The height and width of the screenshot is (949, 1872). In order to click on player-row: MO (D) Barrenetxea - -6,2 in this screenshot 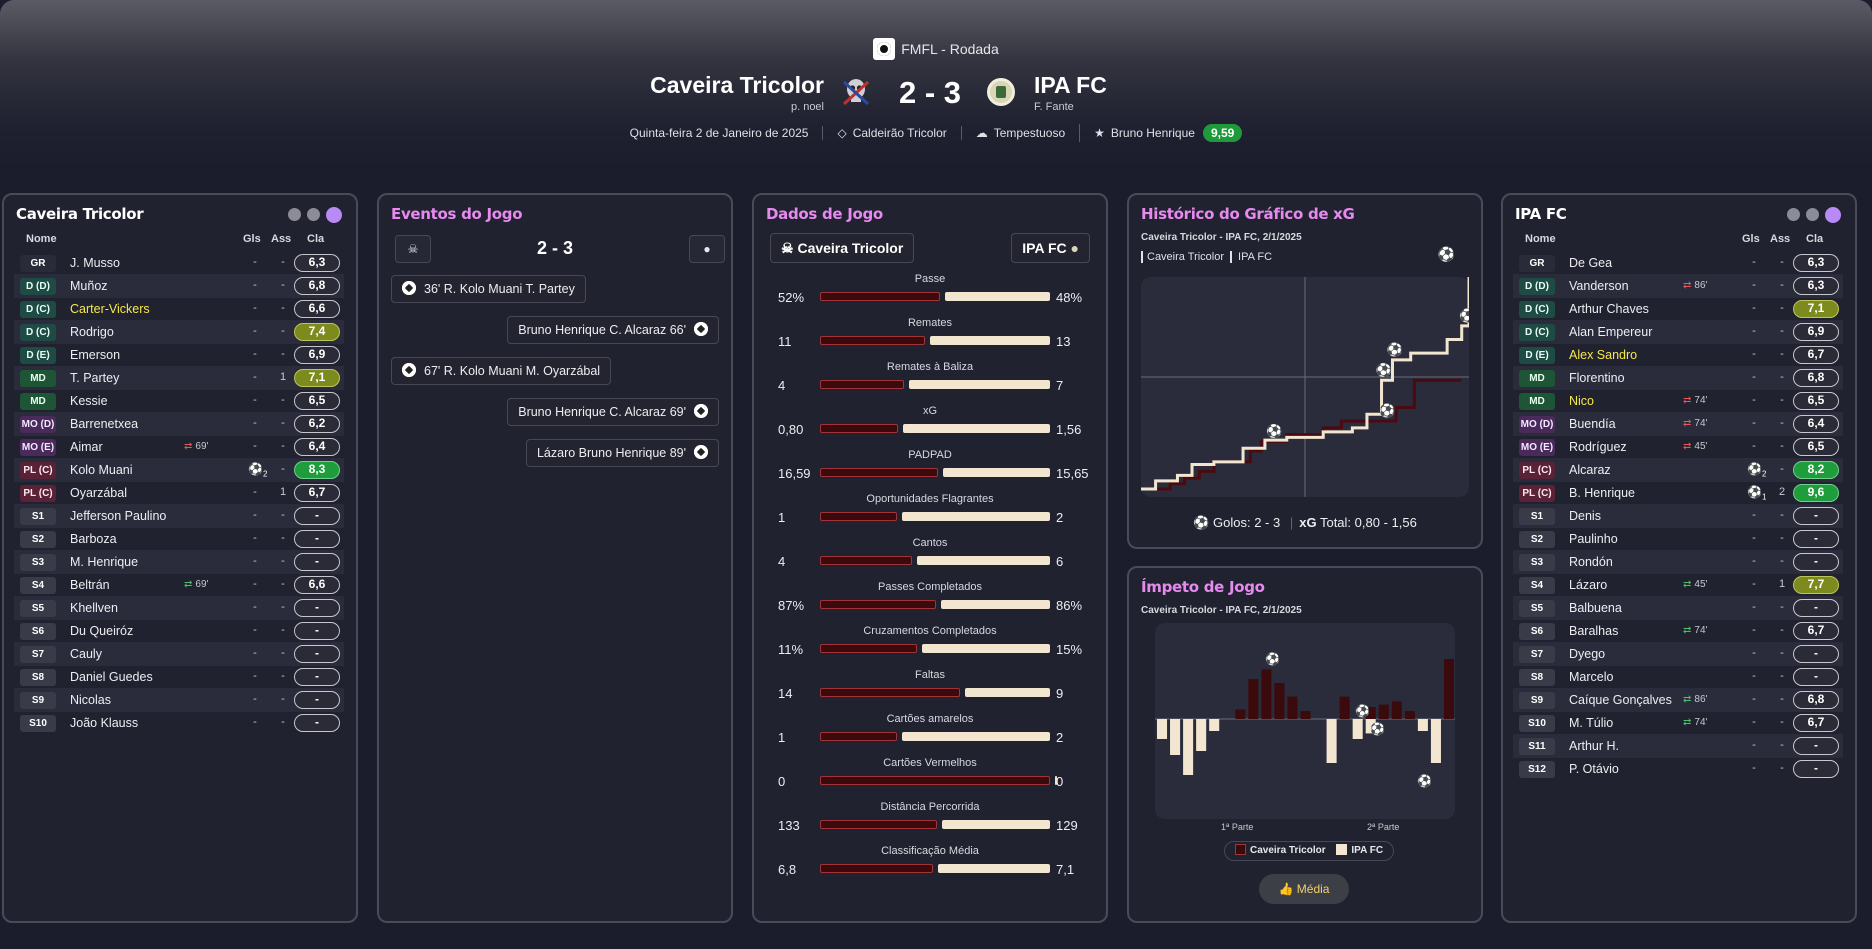, I will do `click(179, 424)`.